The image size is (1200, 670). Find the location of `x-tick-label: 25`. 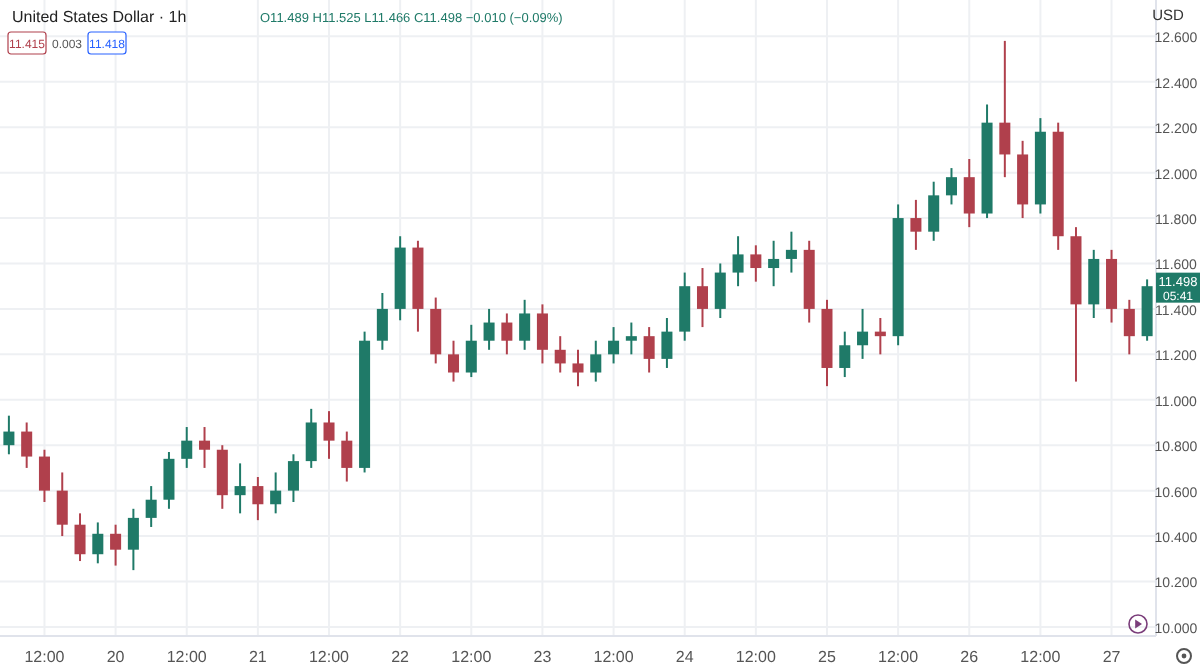

x-tick-label: 25 is located at coordinates (827, 657).